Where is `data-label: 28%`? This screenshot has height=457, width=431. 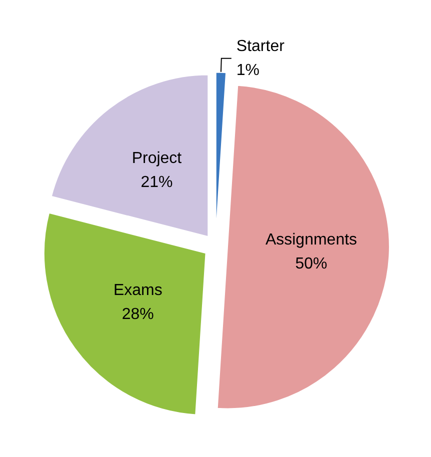
data-label: 28% is located at coordinates (138, 315).